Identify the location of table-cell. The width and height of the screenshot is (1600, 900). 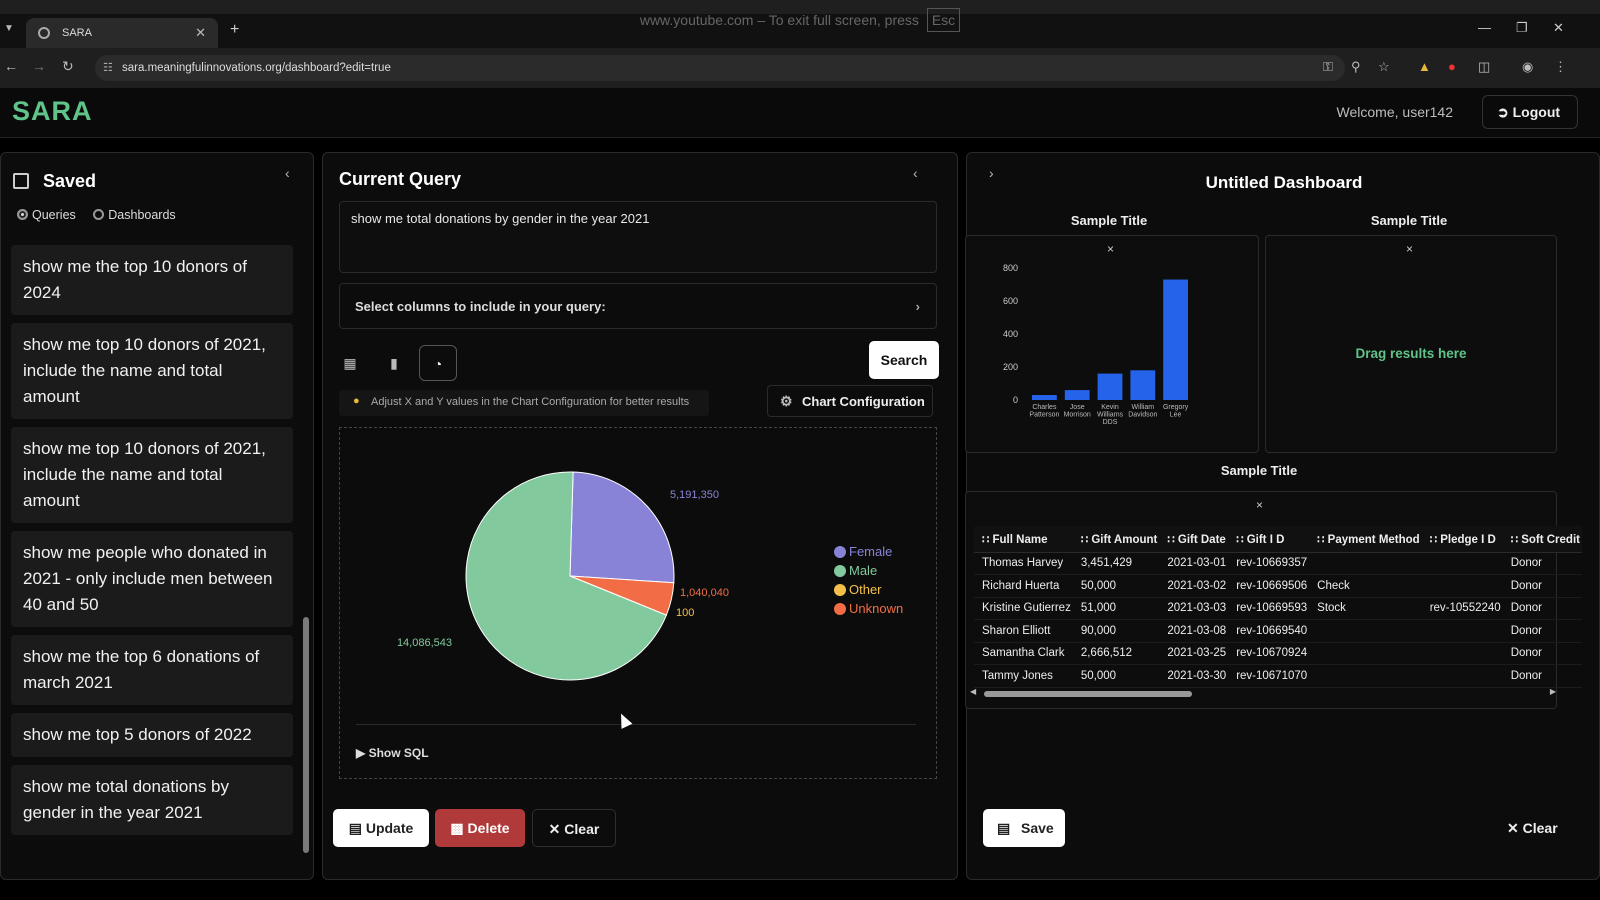
(1365, 676).